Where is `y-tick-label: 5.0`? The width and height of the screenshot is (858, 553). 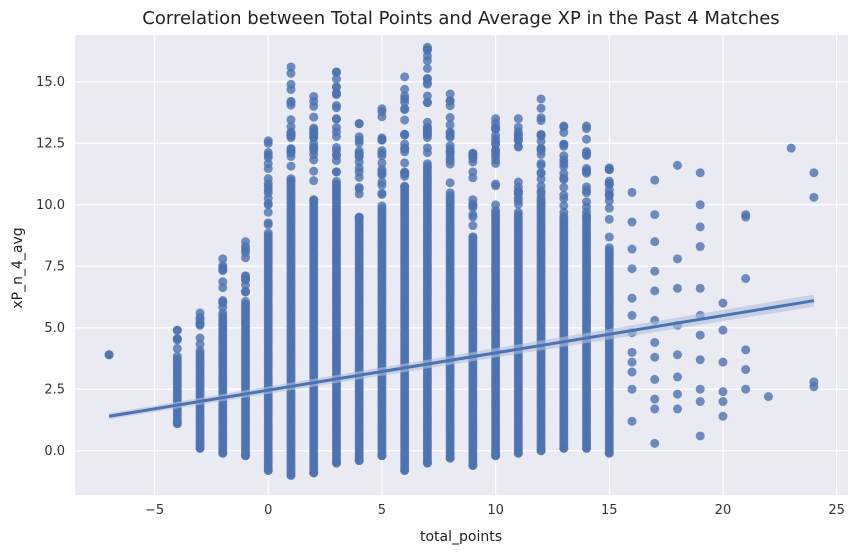
y-tick-label: 5.0 is located at coordinates (54, 328).